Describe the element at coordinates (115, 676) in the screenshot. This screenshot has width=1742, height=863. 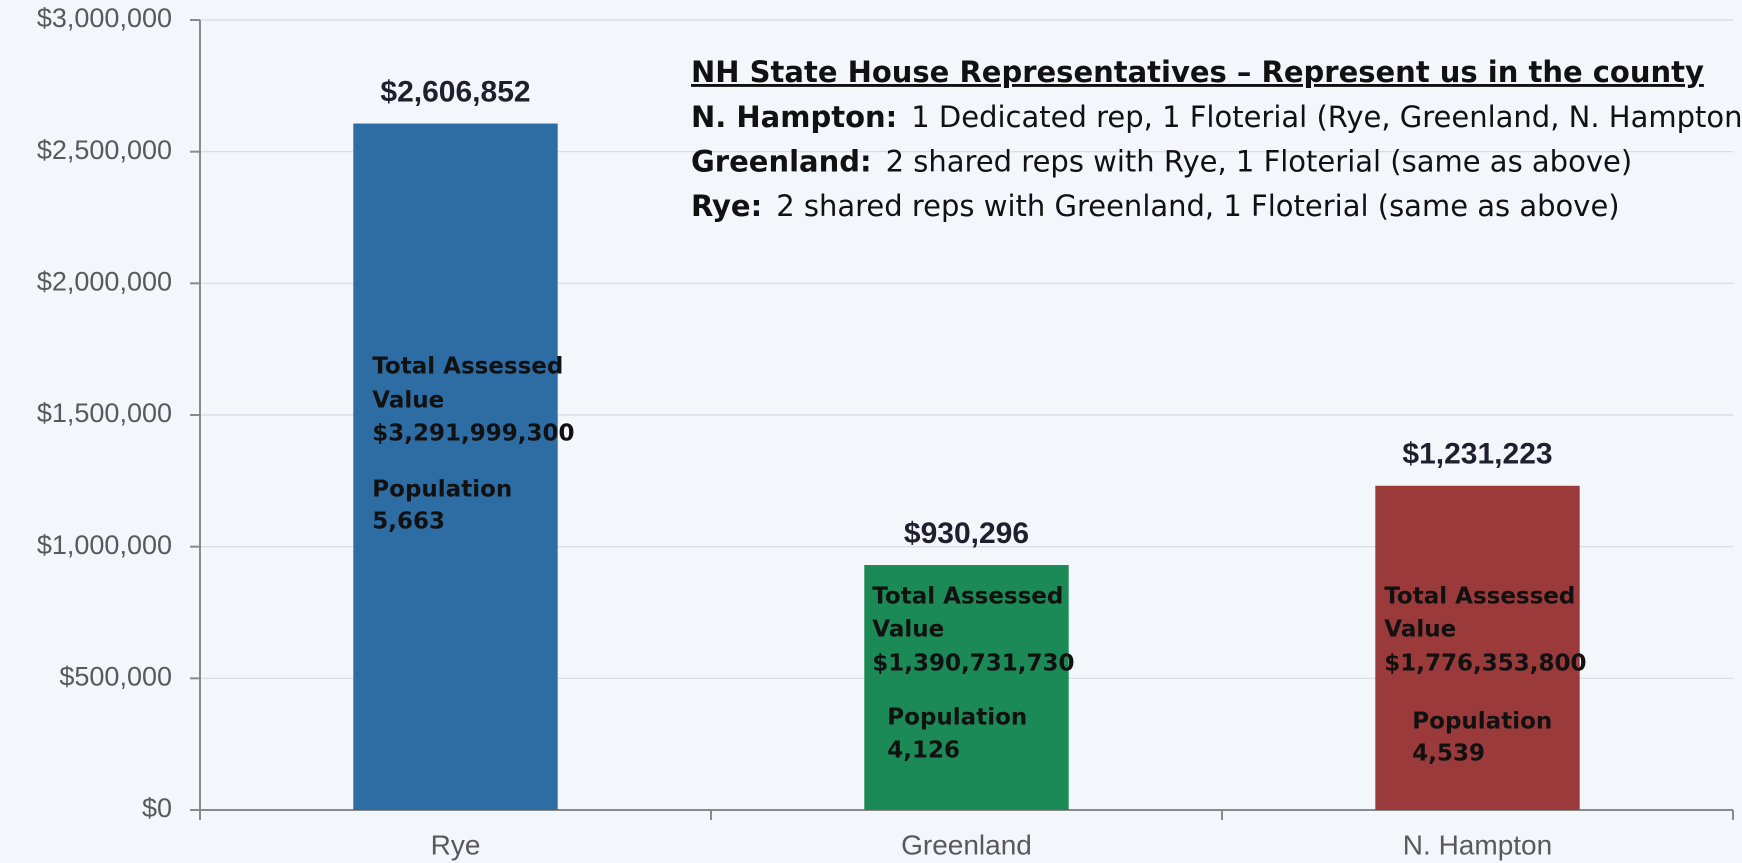
I see `y-tick-label: $500,000` at that location.